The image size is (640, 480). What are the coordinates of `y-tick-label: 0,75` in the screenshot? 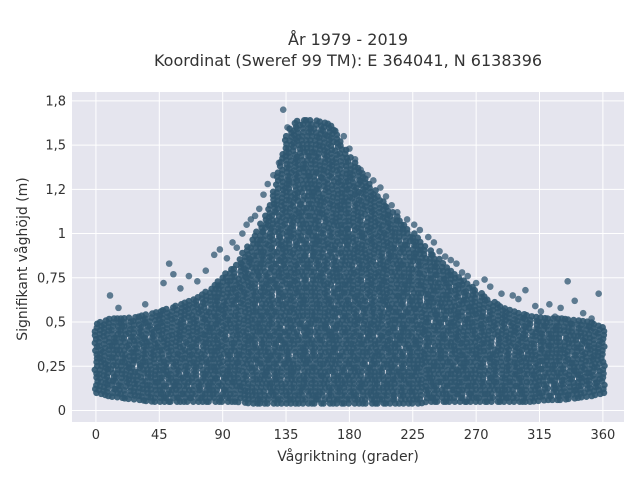 It's located at (51, 278).